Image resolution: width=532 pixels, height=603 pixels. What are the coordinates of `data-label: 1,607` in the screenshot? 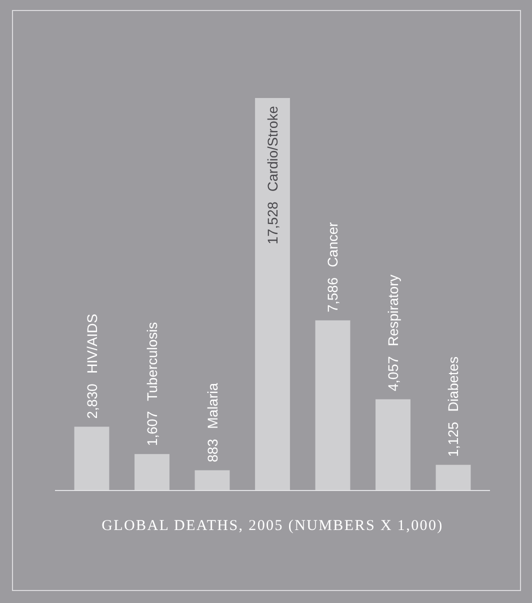 It's located at (152, 428).